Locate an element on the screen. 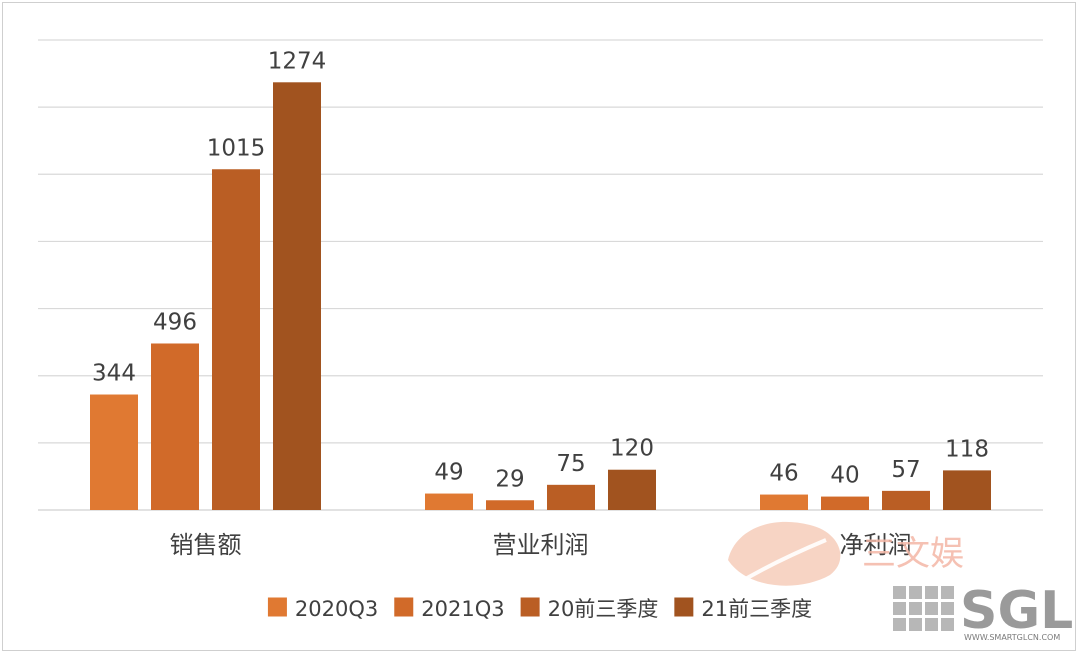 The image size is (1080, 655). data-label: 57 is located at coordinates (905, 470).